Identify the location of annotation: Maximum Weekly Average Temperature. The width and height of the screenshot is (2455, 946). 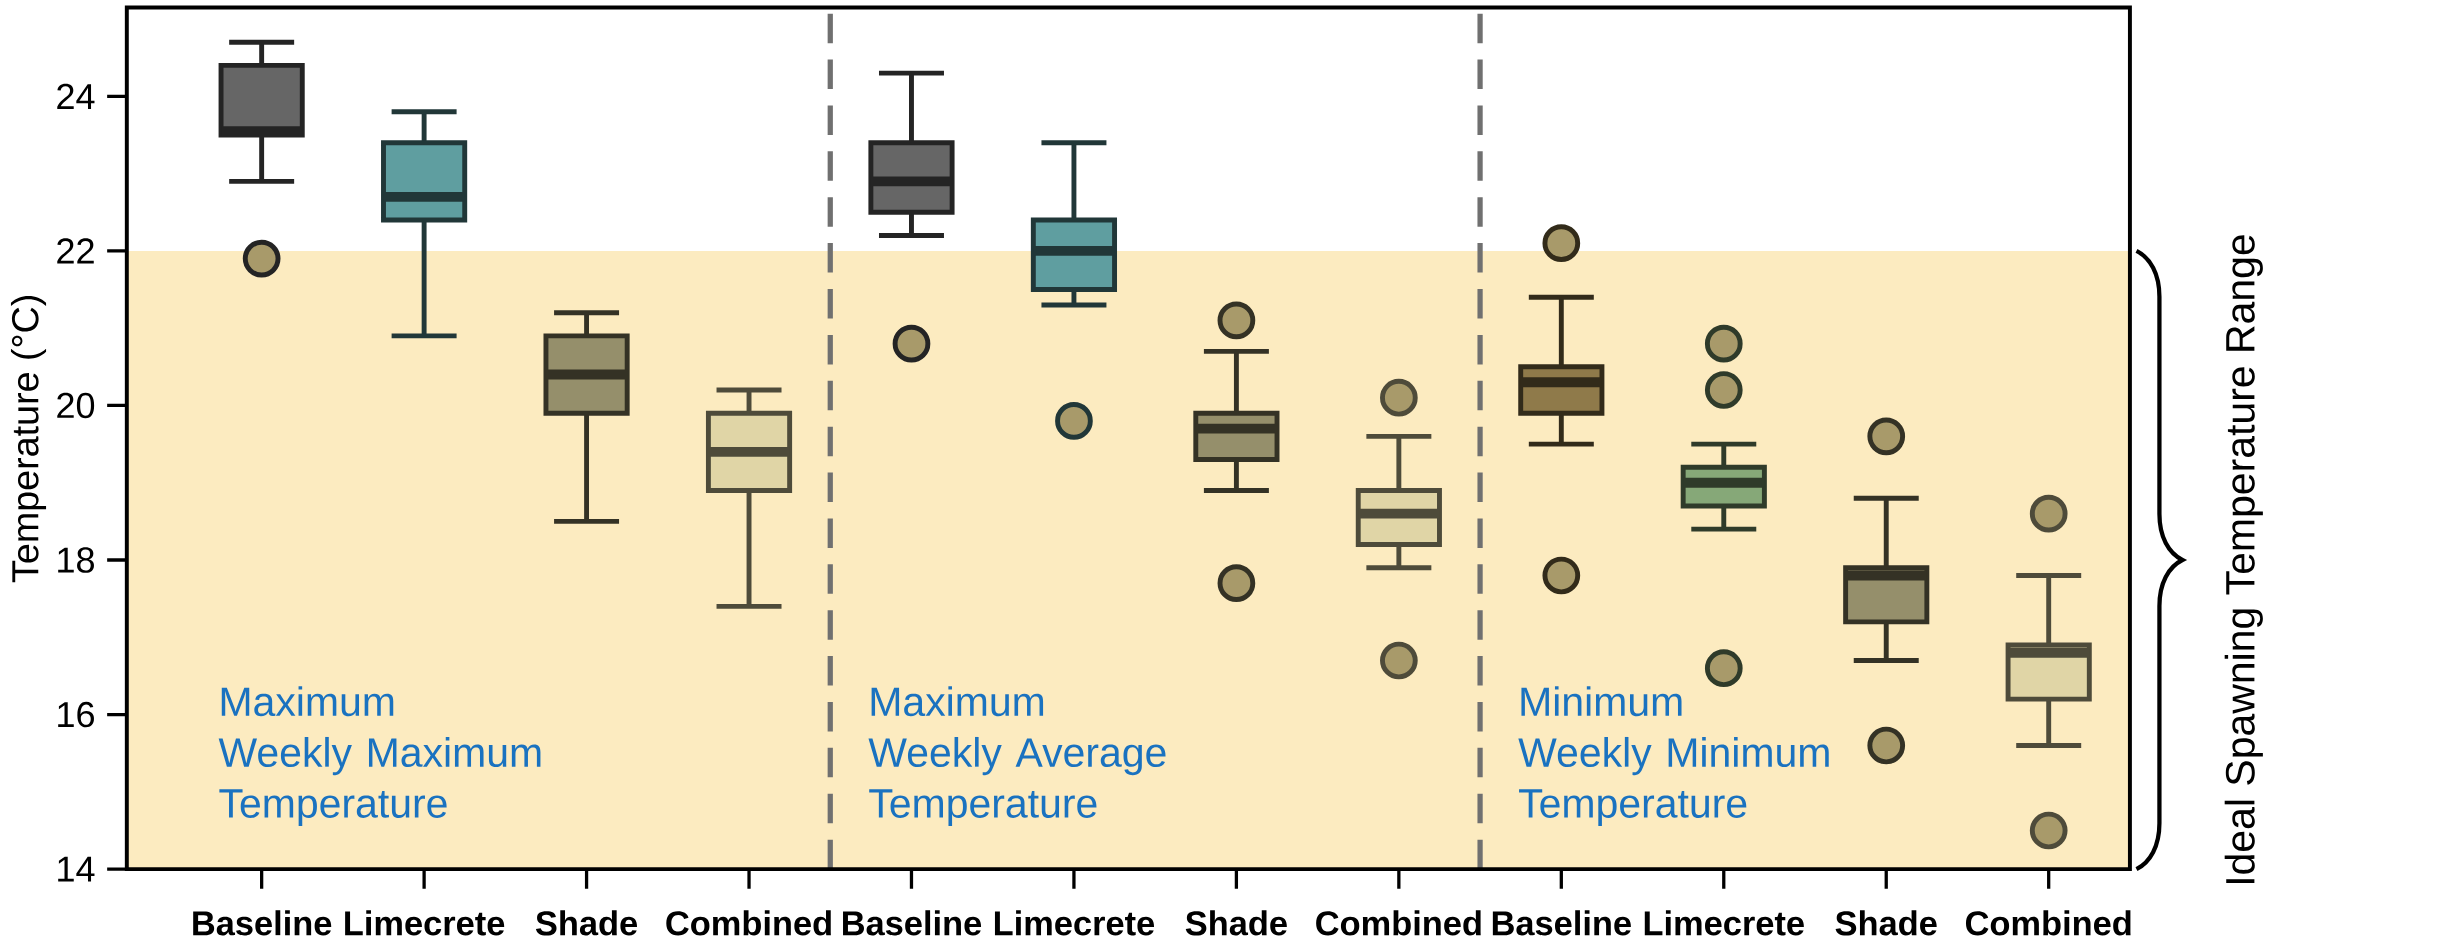
(1017, 755).